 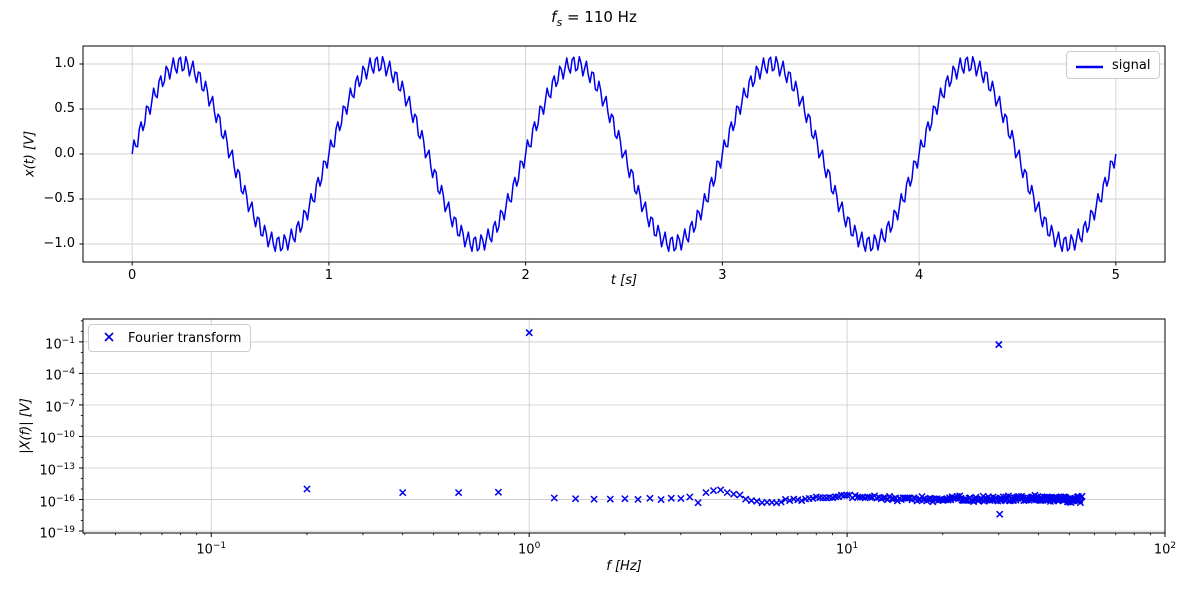 I want to click on time-x-tick-label: 5, so click(x=1115, y=275).